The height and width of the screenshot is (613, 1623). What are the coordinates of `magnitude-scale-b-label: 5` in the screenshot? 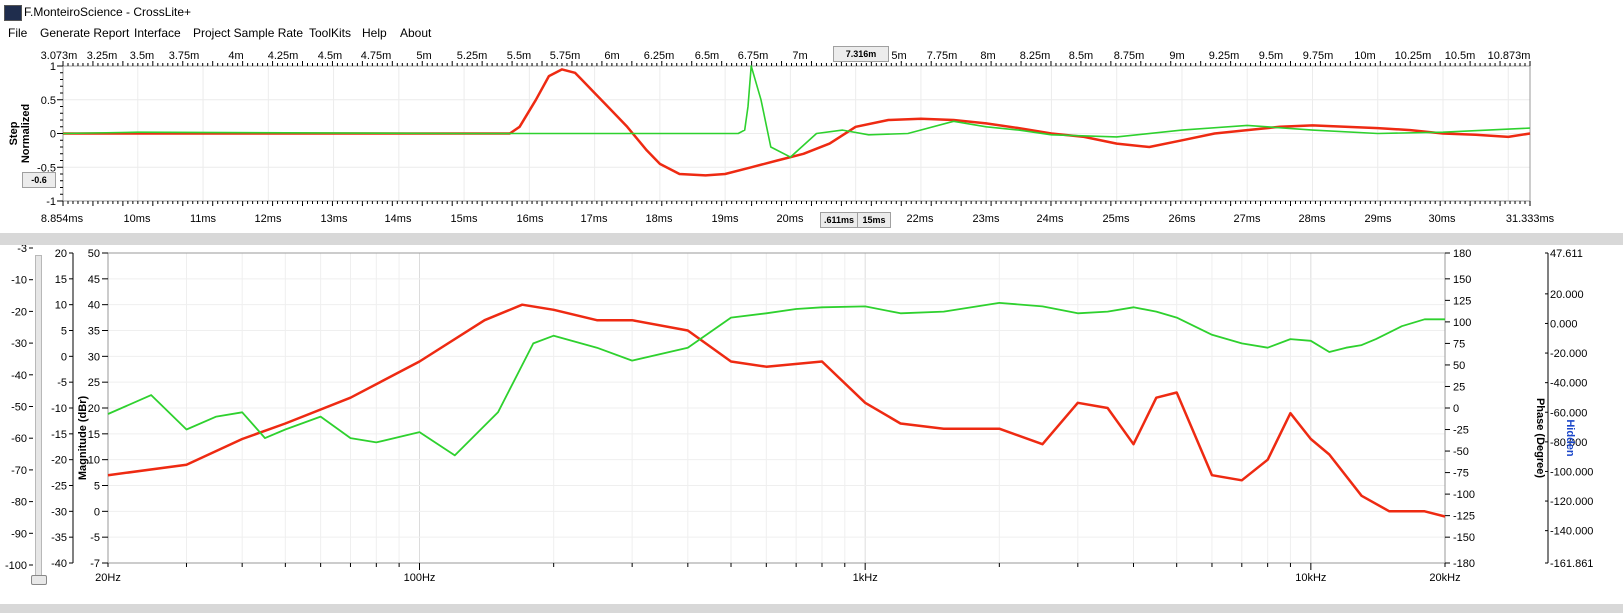 It's located at (97, 487).